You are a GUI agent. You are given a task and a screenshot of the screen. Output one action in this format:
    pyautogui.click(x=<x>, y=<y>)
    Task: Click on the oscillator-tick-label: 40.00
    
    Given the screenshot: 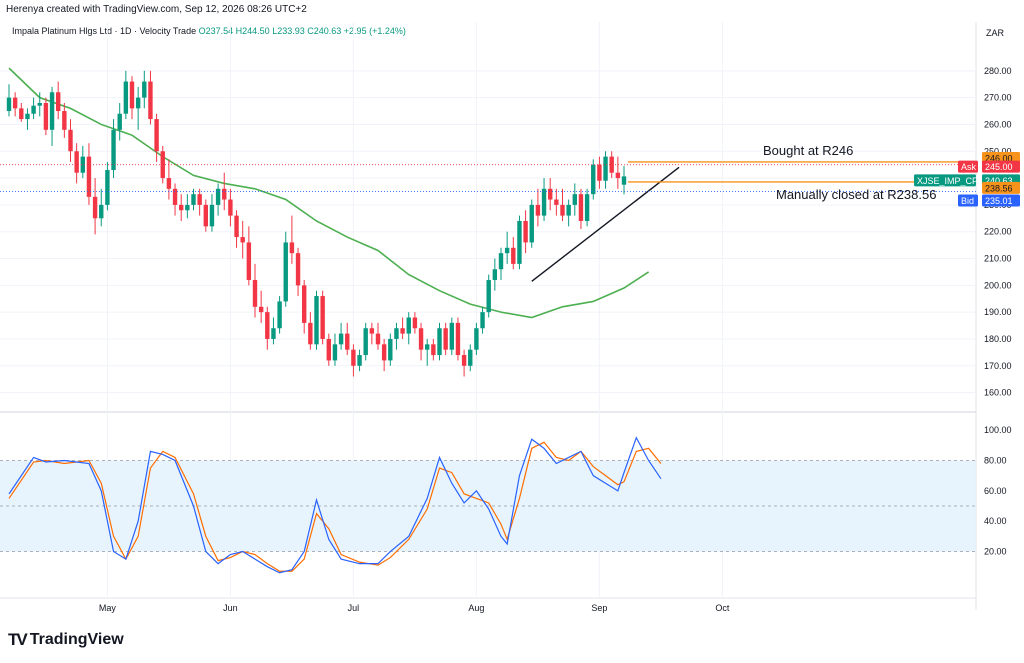 What is the action you would take?
    pyautogui.click(x=995, y=521)
    